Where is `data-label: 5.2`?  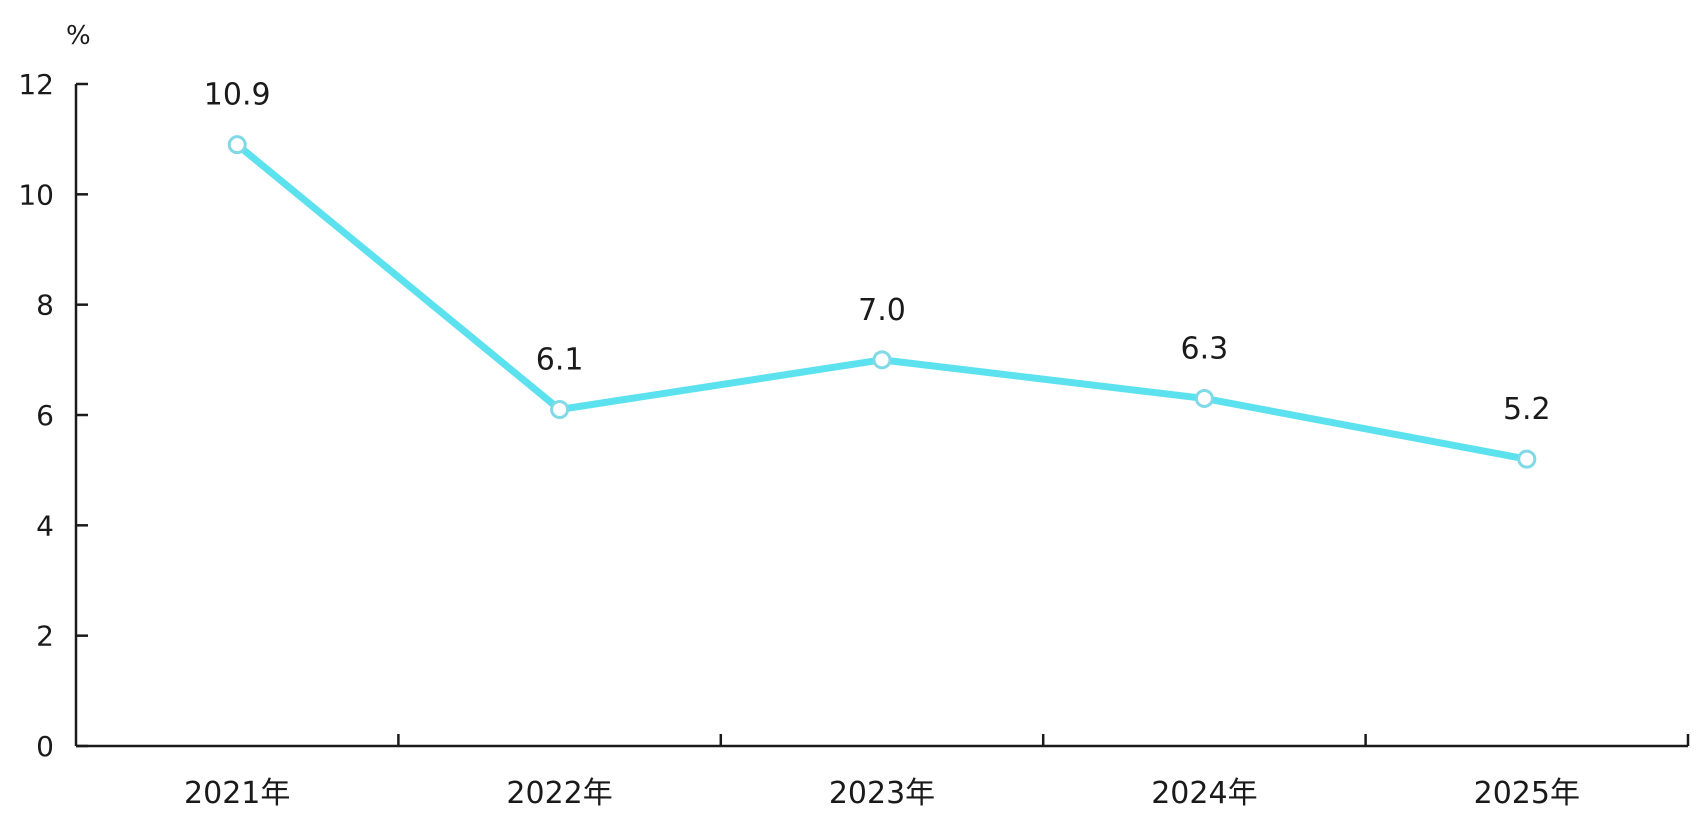
data-label: 5.2 is located at coordinates (1527, 409).